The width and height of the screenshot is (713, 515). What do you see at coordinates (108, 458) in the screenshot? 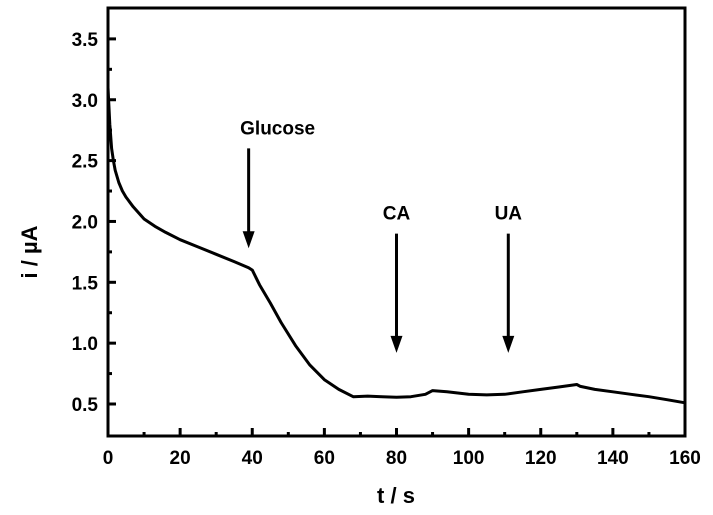
I see `x-tick-label: 0` at bounding box center [108, 458].